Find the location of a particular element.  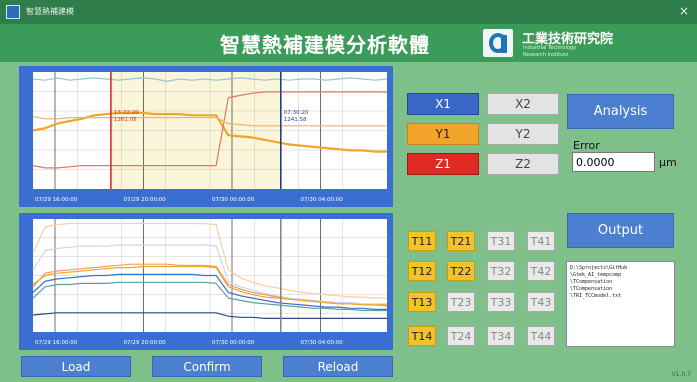

error-input is located at coordinates (613, 162).